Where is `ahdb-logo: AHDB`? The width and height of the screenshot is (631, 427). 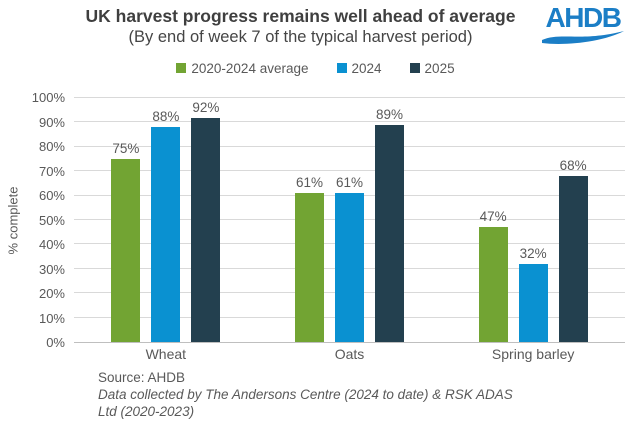 ahdb-logo: AHDB is located at coordinates (583, 23).